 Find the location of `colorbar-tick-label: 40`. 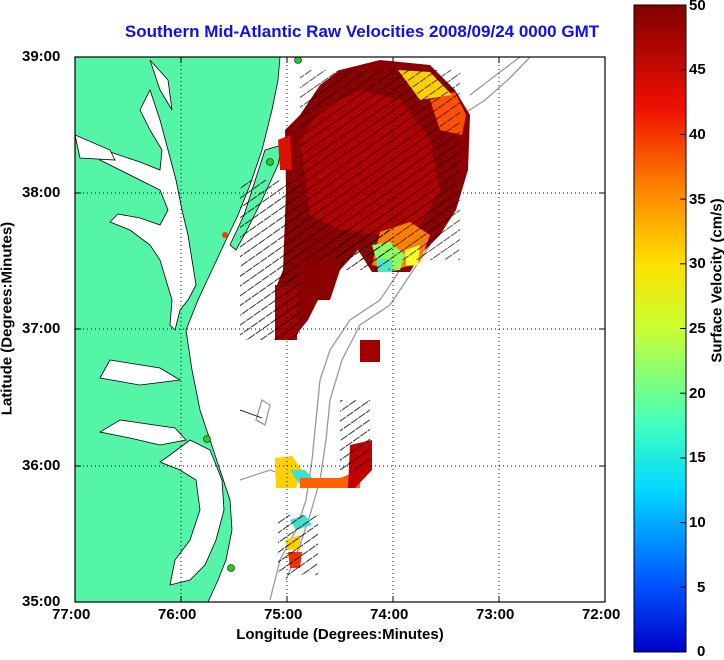

colorbar-tick-label: 40 is located at coordinates (697, 134).